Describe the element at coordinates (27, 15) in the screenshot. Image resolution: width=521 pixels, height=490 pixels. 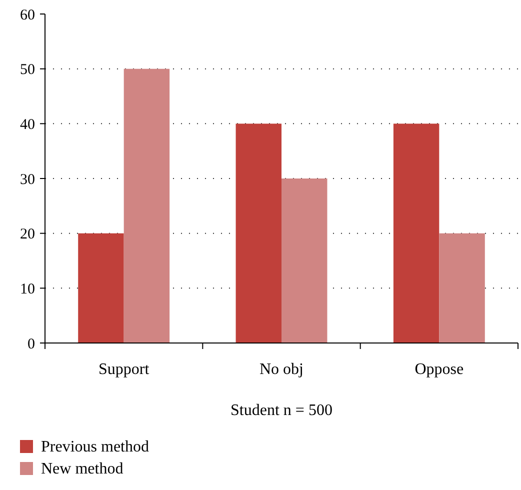
I see `y-tick-label: 60` at that location.